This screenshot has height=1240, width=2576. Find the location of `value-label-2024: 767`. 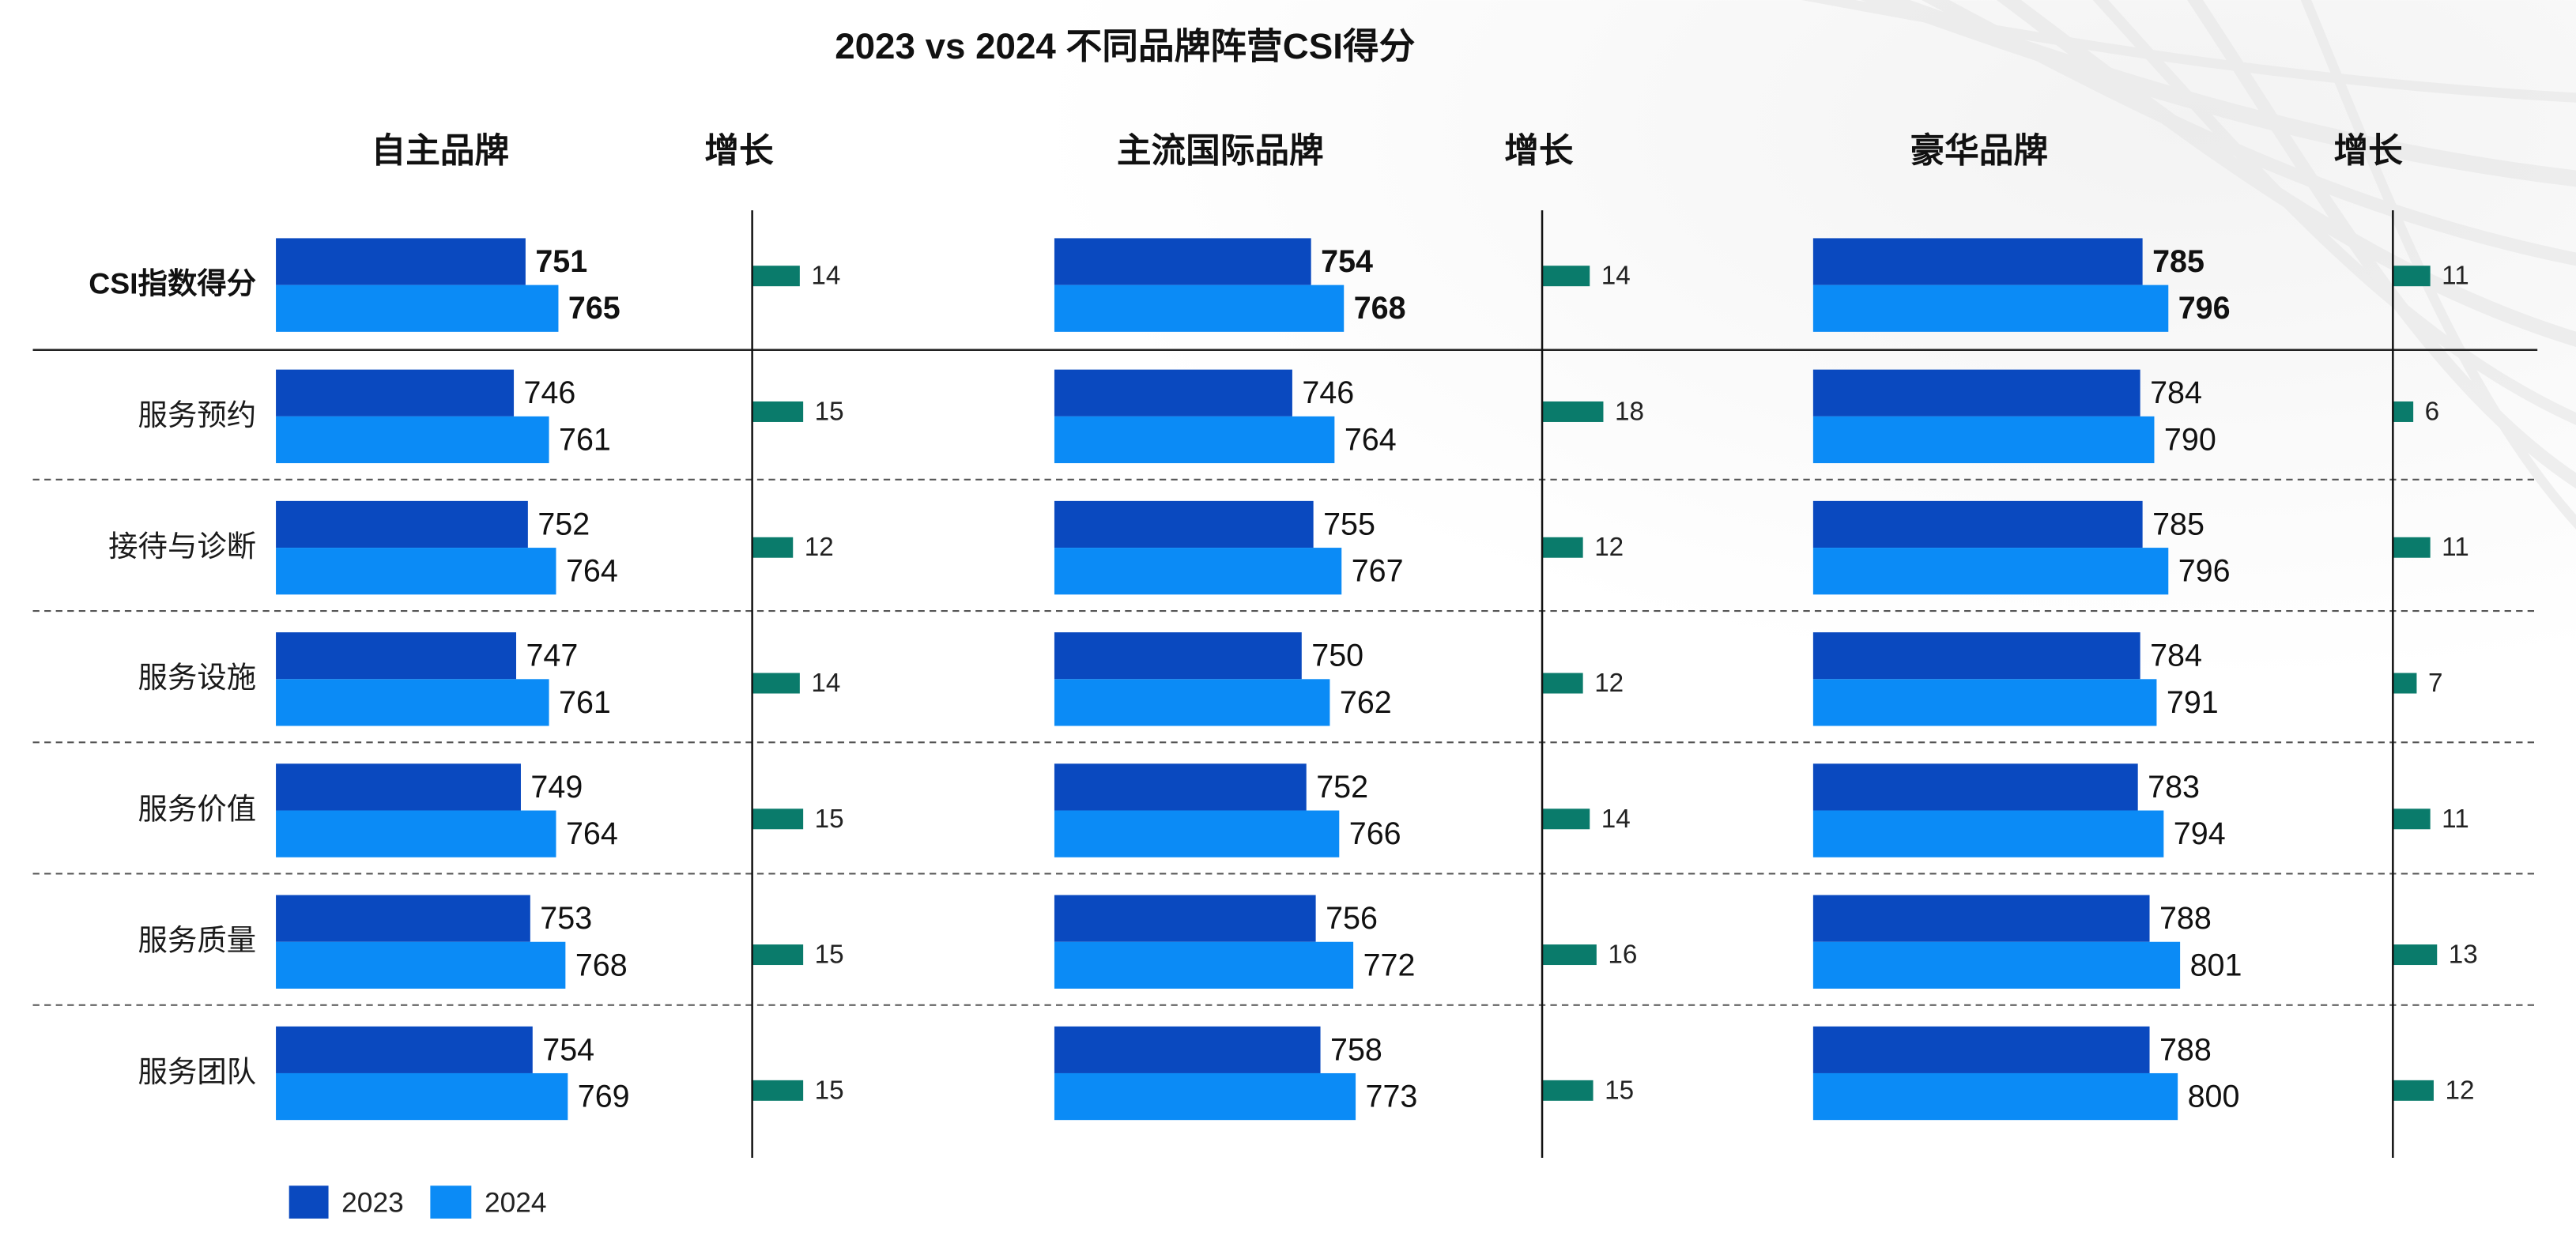

value-label-2024: 767 is located at coordinates (1378, 571).